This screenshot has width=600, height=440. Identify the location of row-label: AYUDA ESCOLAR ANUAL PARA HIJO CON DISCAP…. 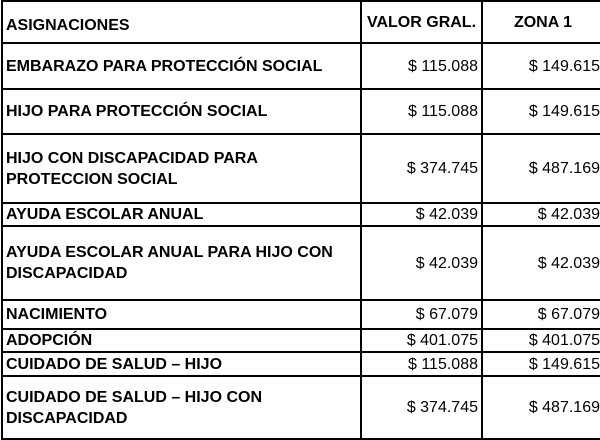
(181, 263).